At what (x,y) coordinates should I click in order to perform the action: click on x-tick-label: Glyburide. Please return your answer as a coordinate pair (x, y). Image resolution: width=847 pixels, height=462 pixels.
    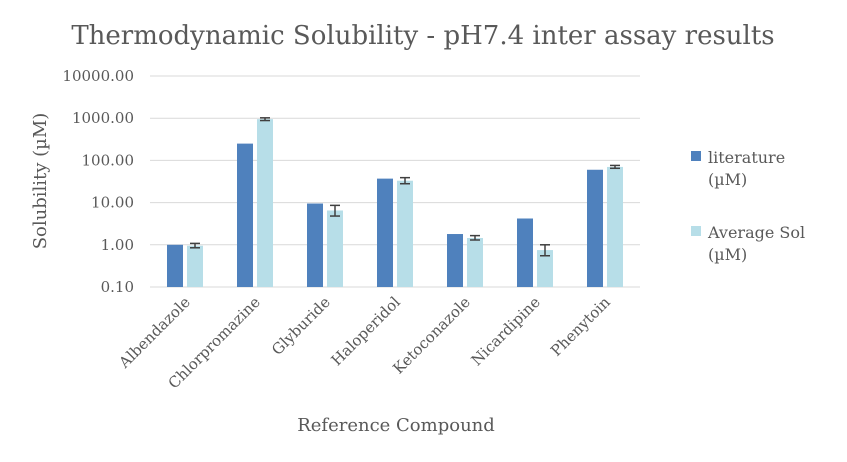
    Looking at the image, I should click on (301, 326).